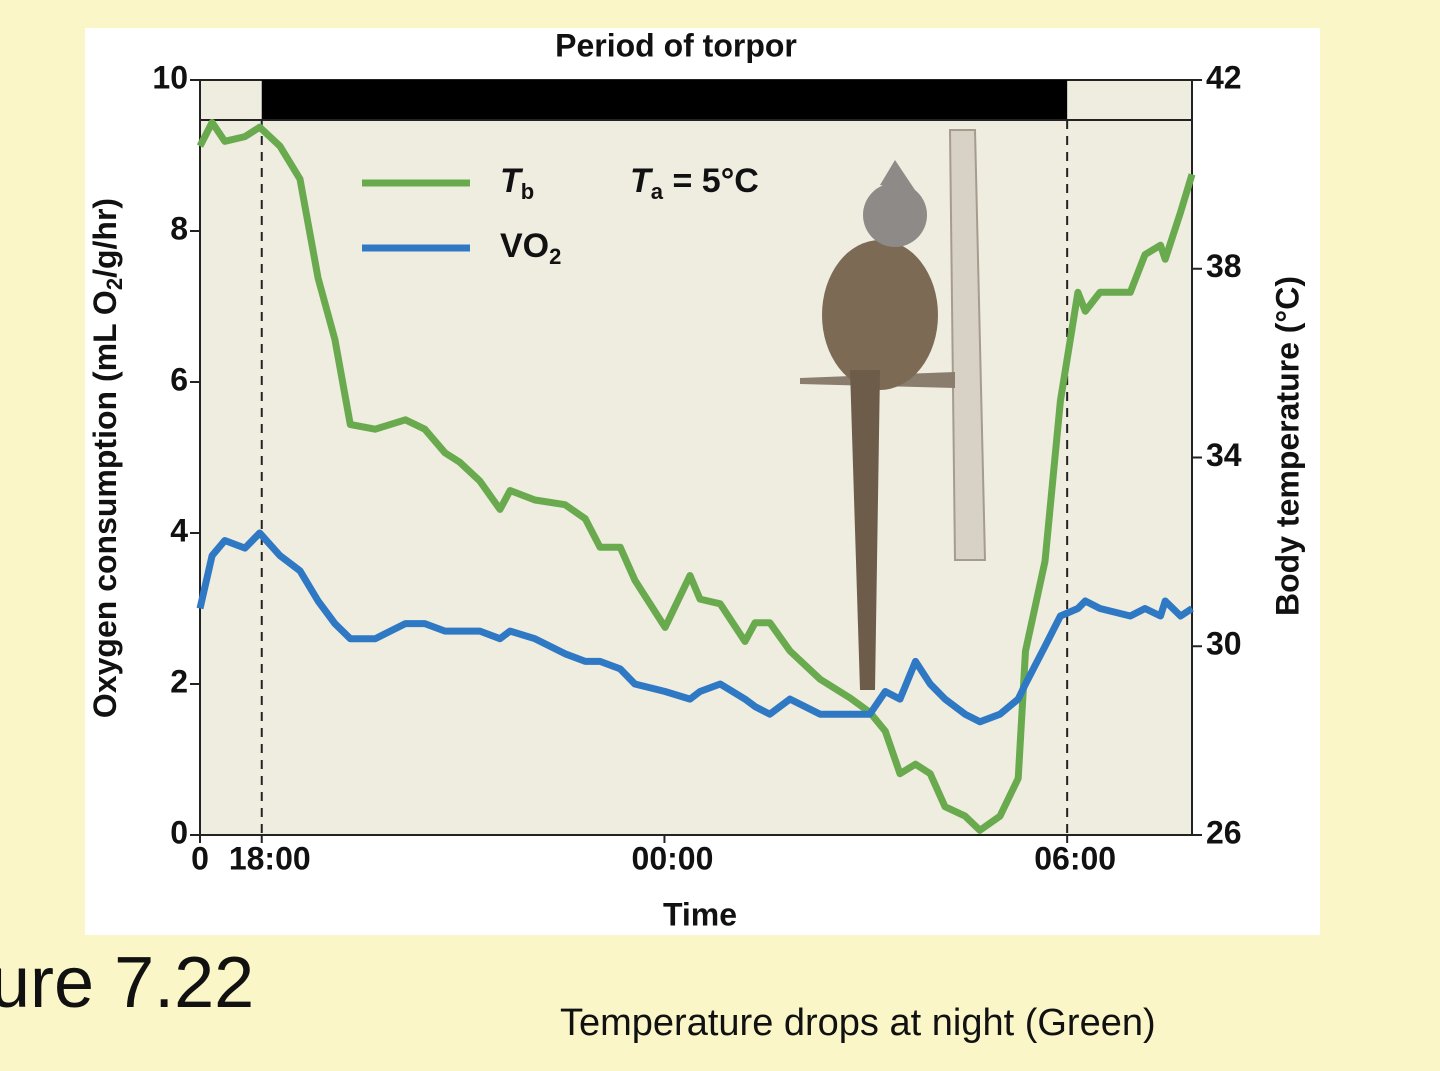  What do you see at coordinates (1224, 266) in the screenshot?
I see `y2-tick-label: 38` at bounding box center [1224, 266].